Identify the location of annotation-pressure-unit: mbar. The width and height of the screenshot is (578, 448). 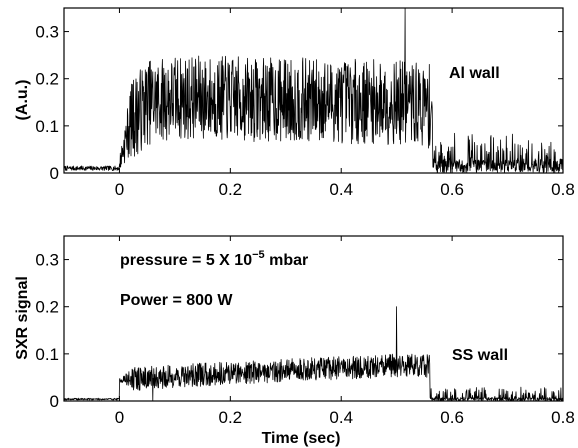
(287, 260).